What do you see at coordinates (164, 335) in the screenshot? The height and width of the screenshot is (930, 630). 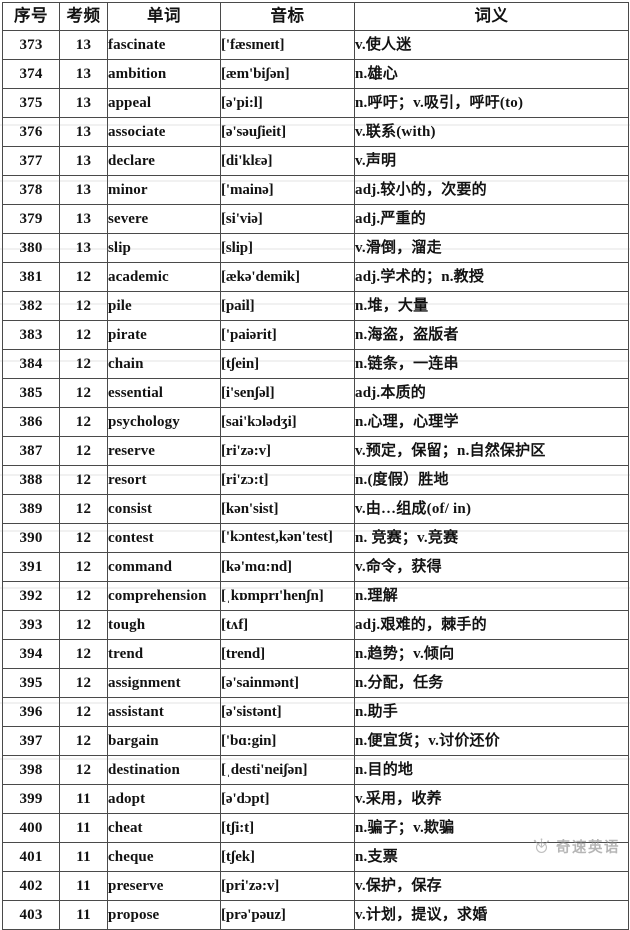 I see `cell-word: pirate` at bounding box center [164, 335].